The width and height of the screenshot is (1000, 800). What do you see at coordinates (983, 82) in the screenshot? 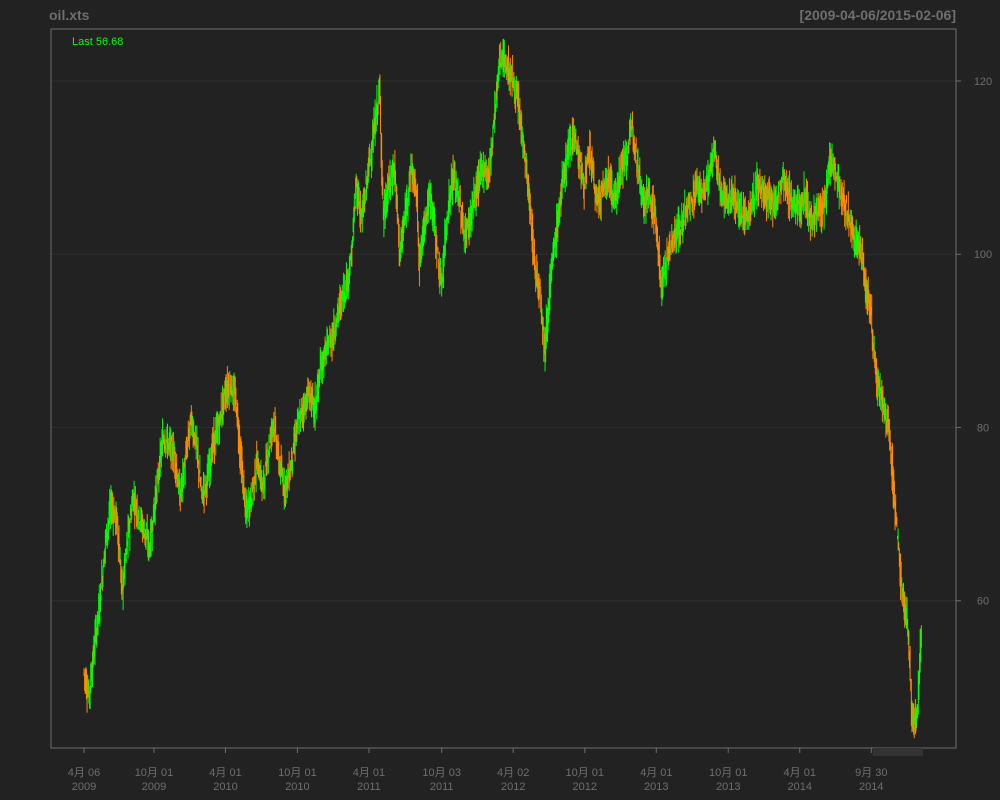
I see `y-tick-label: 120` at bounding box center [983, 82].